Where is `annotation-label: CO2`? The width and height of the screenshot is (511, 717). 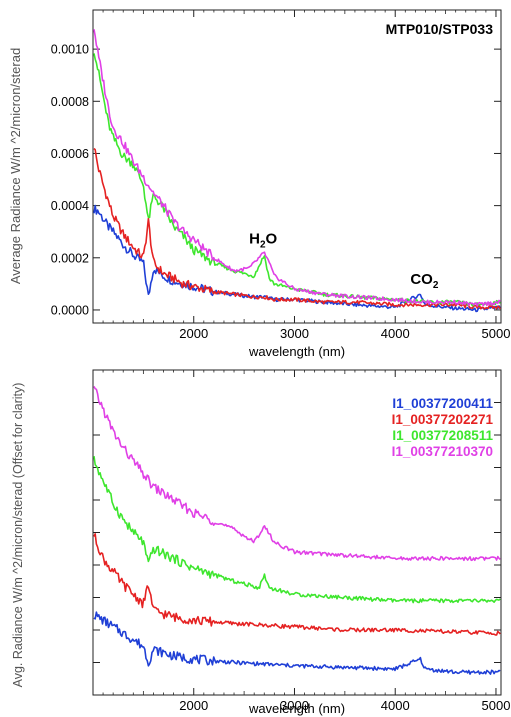
annotation-label: CO2 is located at coordinates (424, 281).